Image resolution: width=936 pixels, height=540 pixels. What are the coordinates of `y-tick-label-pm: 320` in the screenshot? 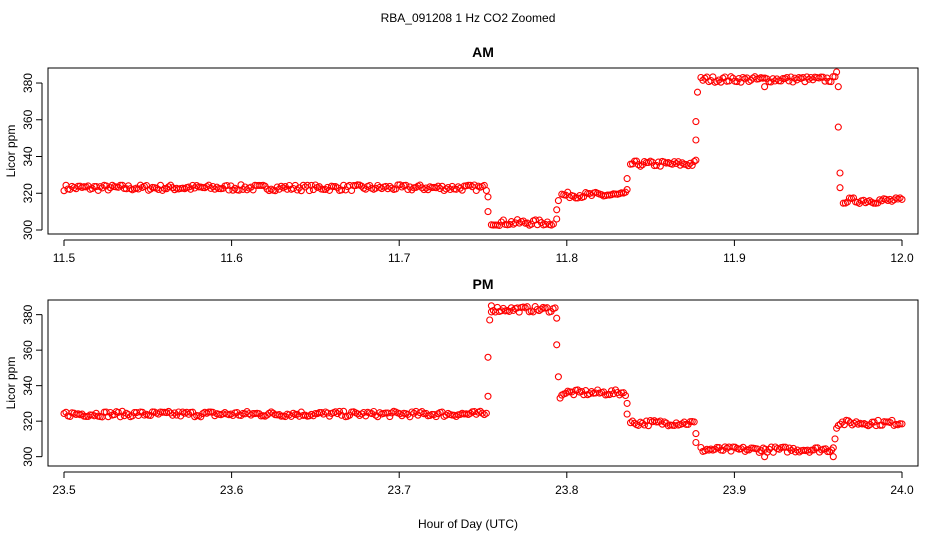 It's located at (28, 421).